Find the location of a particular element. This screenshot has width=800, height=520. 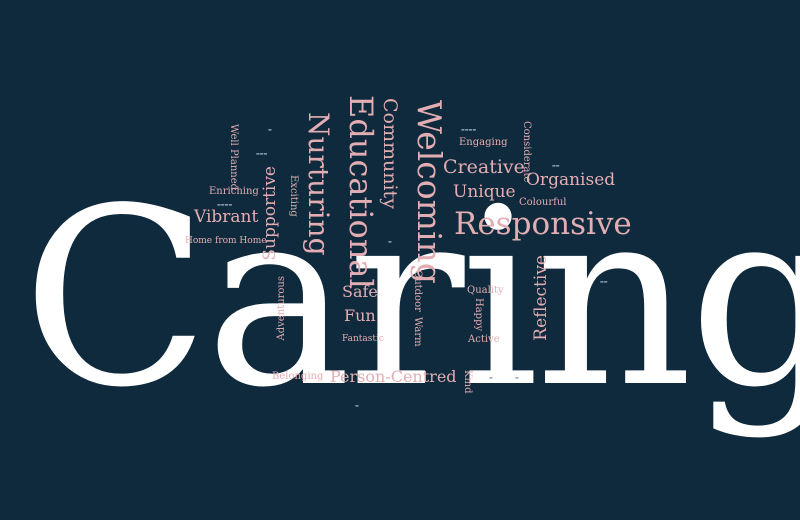

word-engaging: Engaging is located at coordinates (483, 142).